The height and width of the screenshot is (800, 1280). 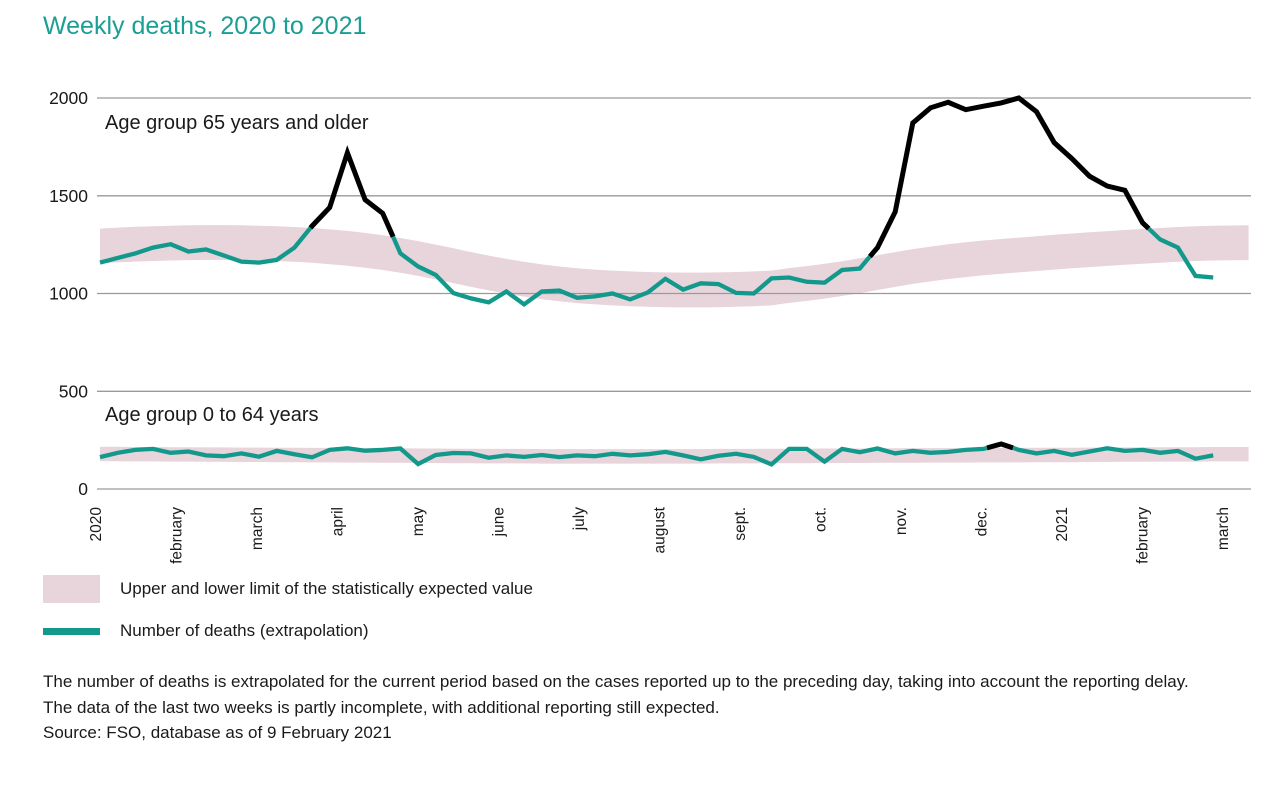 What do you see at coordinates (244, 630) in the screenshot?
I see `legend-label-deaths-line: Number of deaths (extrapolation)` at bounding box center [244, 630].